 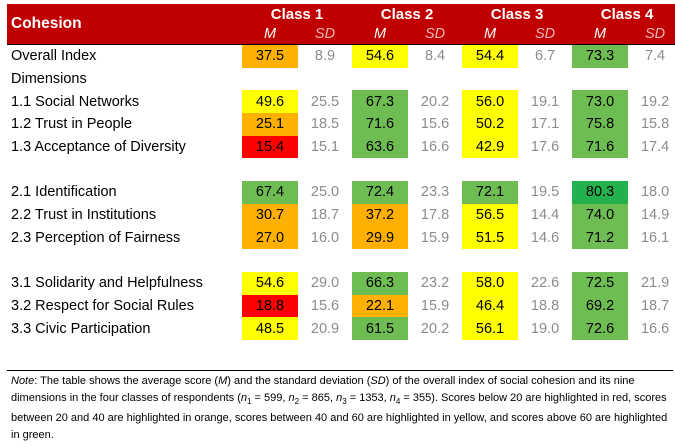 I want to click on note-text-part: = 1353,, so click(x=368, y=398).